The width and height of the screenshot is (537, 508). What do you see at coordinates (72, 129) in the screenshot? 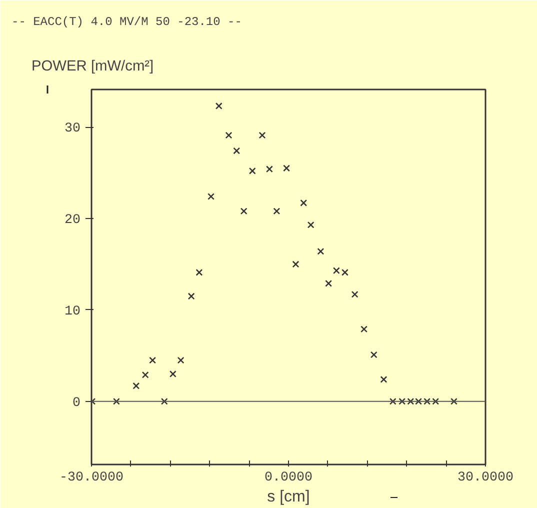
I see `y-tick-label: 30` at bounding box center [72, 129].